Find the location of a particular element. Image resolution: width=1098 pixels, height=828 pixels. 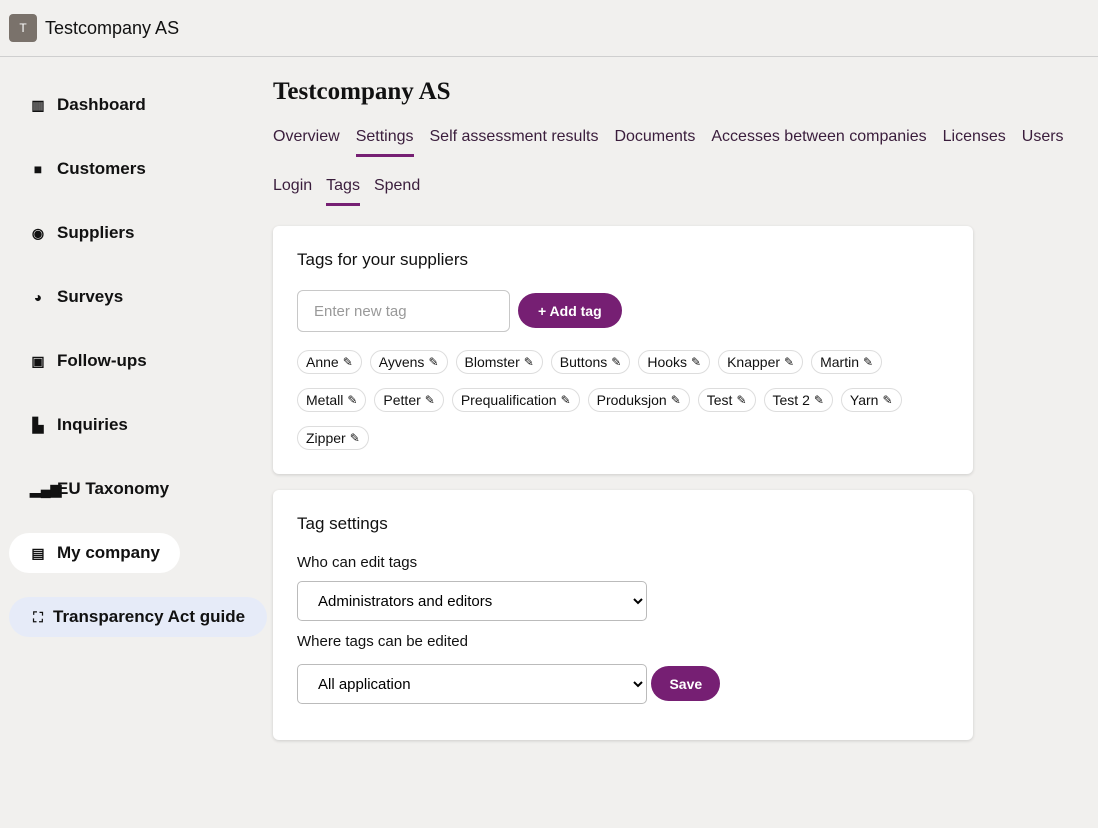

expand-icon: ⛶ is located at coordinates (38, 616).